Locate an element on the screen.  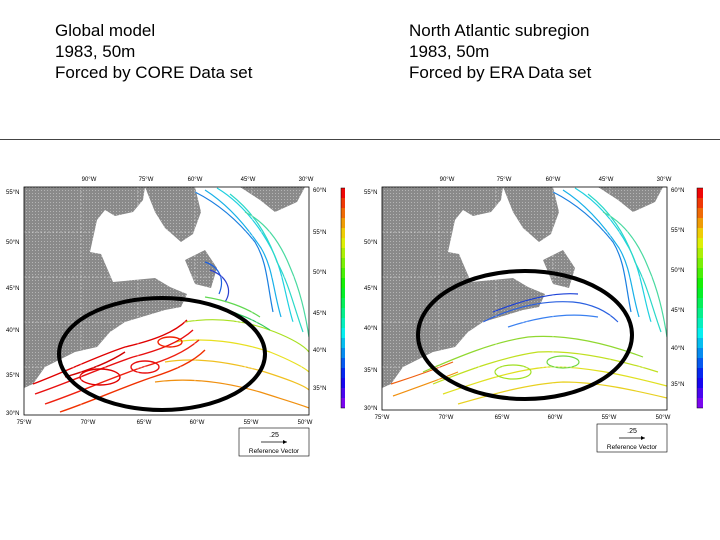
lat-right-label: 40°N is located at coordinates (677, 349).